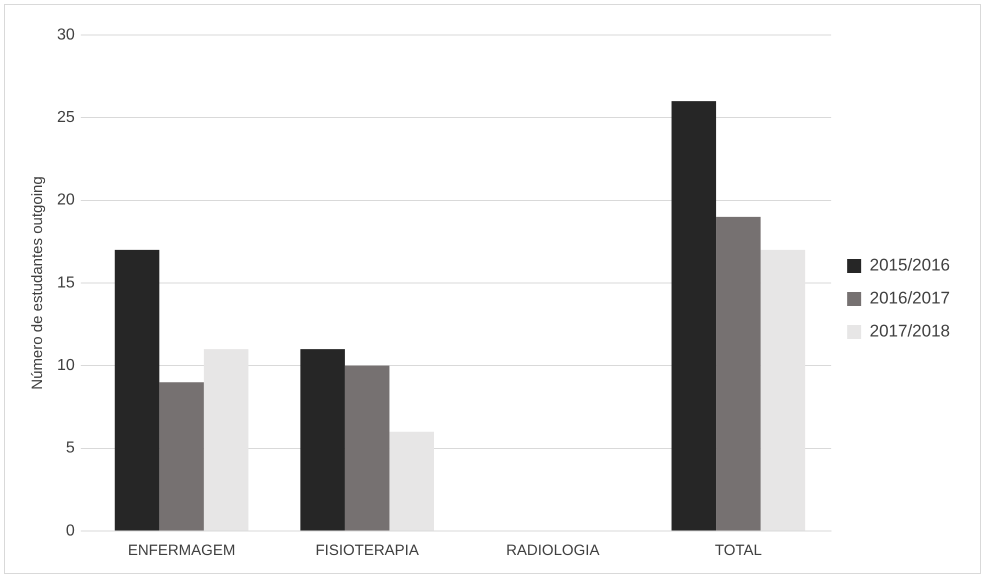 This screenshot has height=580, width=987. What do you see at coordinates (70, 448) in the screenshot?
I see `y-tick-label: 5` at bounding box center [70, 448].